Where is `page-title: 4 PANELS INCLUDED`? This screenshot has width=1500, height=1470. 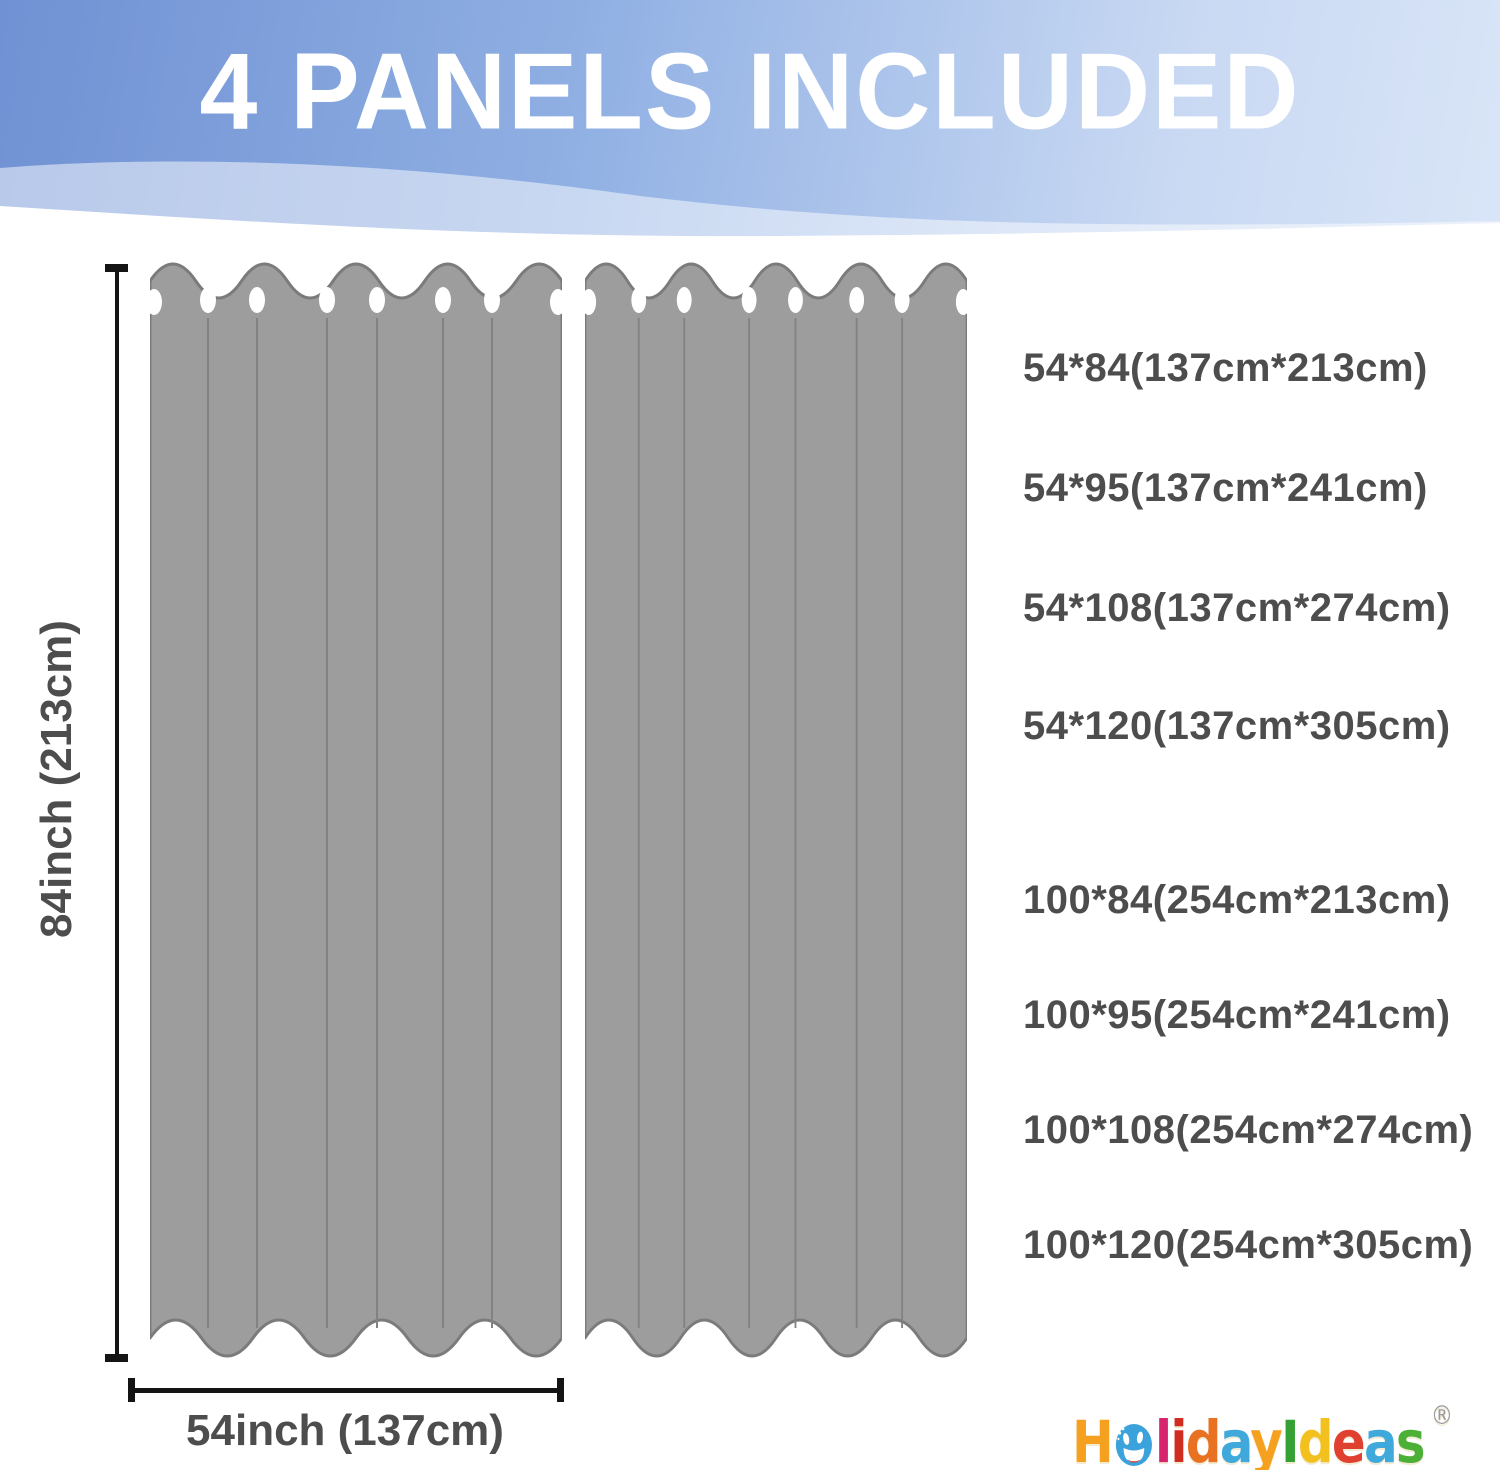 page-title: 4 PANELS INCLUDED is located at coordinates (750, 92).